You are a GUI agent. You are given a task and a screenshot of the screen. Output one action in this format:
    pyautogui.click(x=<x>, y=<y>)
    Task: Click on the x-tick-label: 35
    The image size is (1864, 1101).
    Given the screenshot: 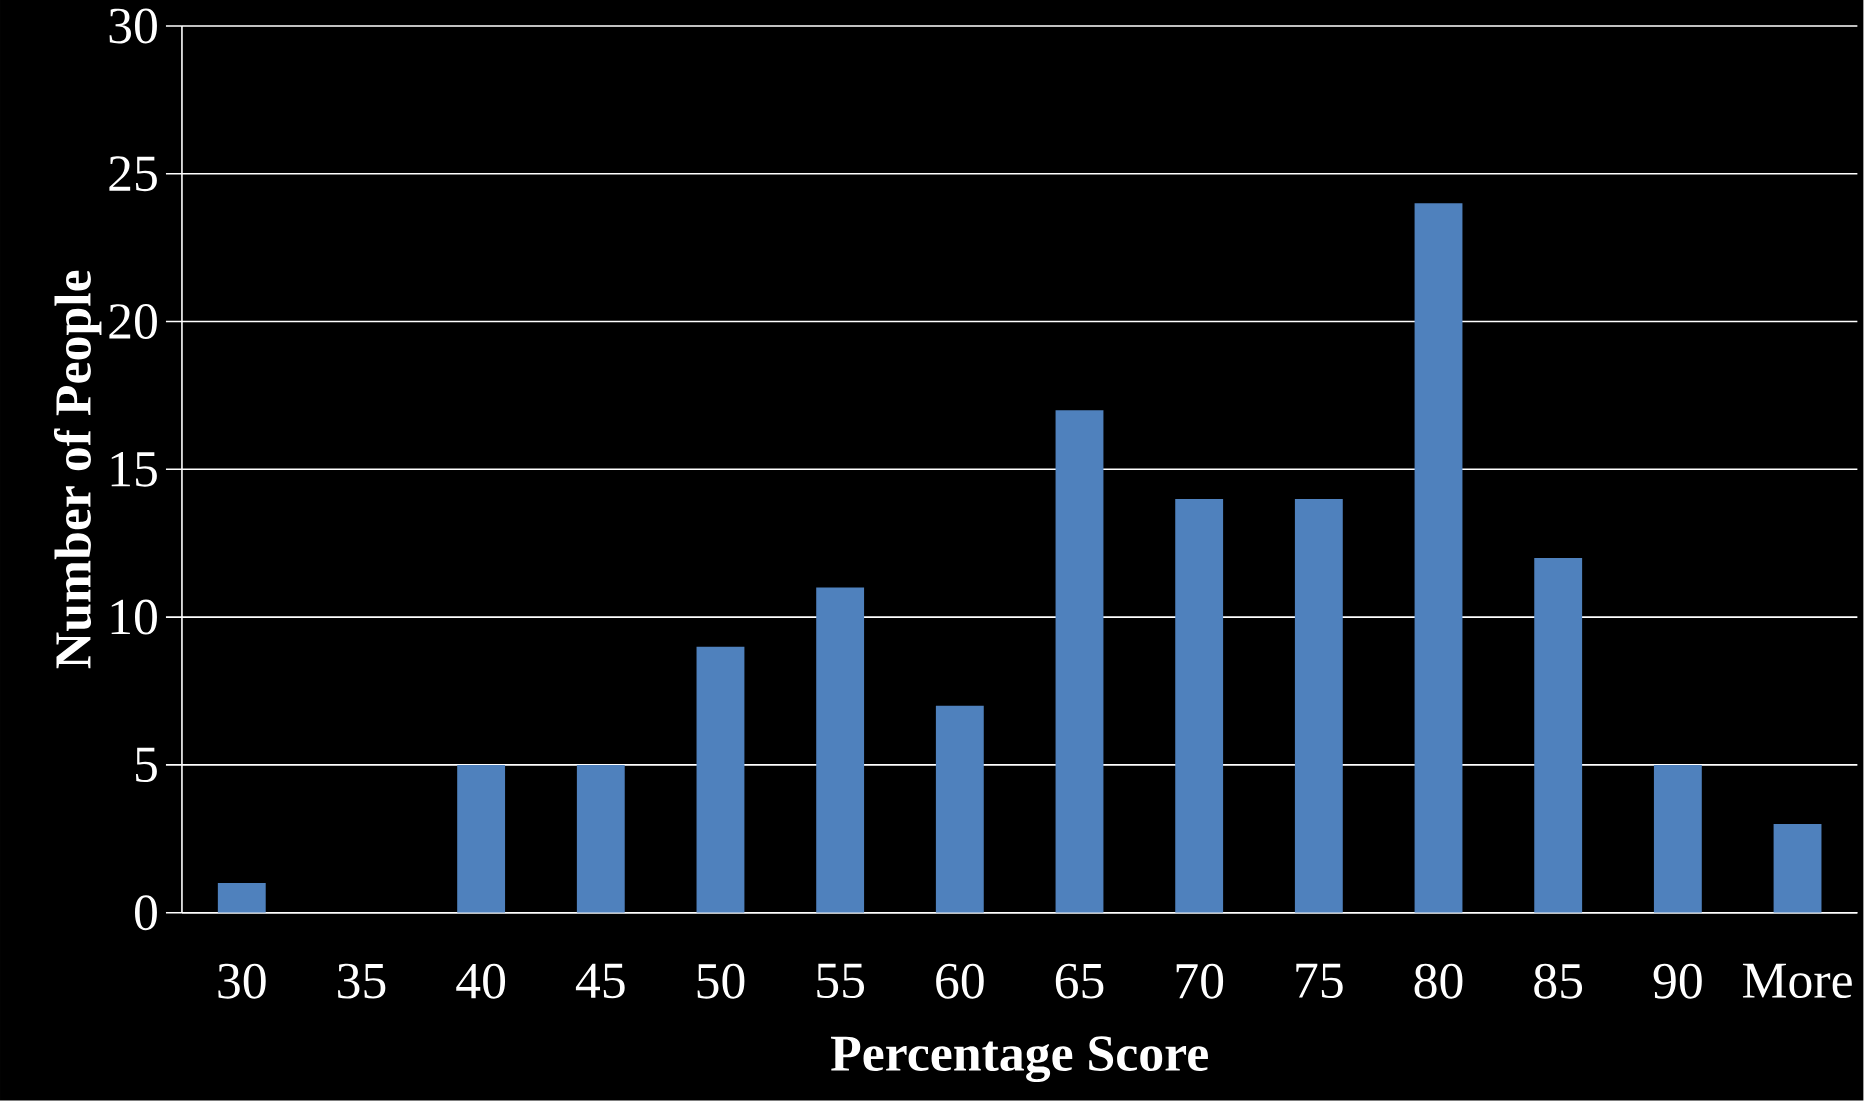 What is the action you would take?
    pyautogui.click(x=362, y=981)
    